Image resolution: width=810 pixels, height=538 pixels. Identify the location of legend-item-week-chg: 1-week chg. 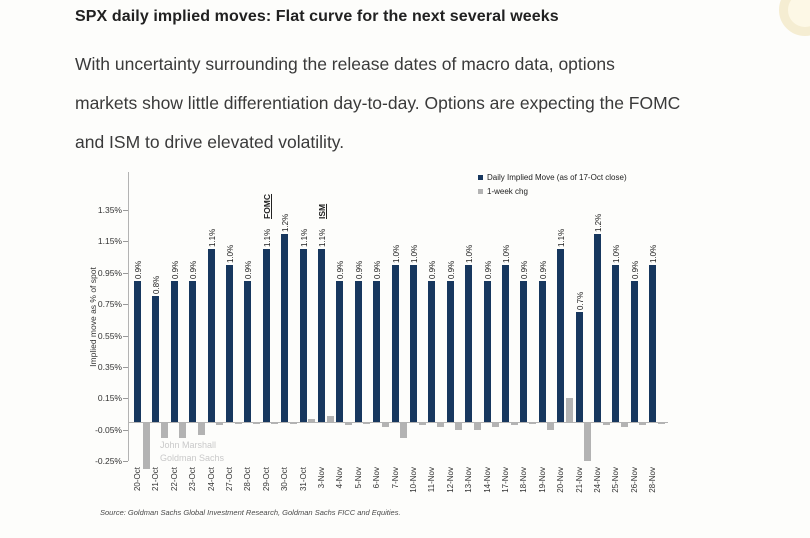
(552, 191).